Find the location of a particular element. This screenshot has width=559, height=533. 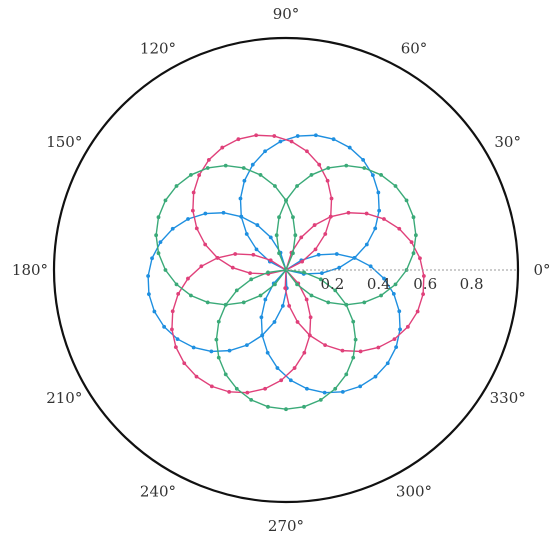

angle-tick-label: 270° is located at coordinates (286, 525).